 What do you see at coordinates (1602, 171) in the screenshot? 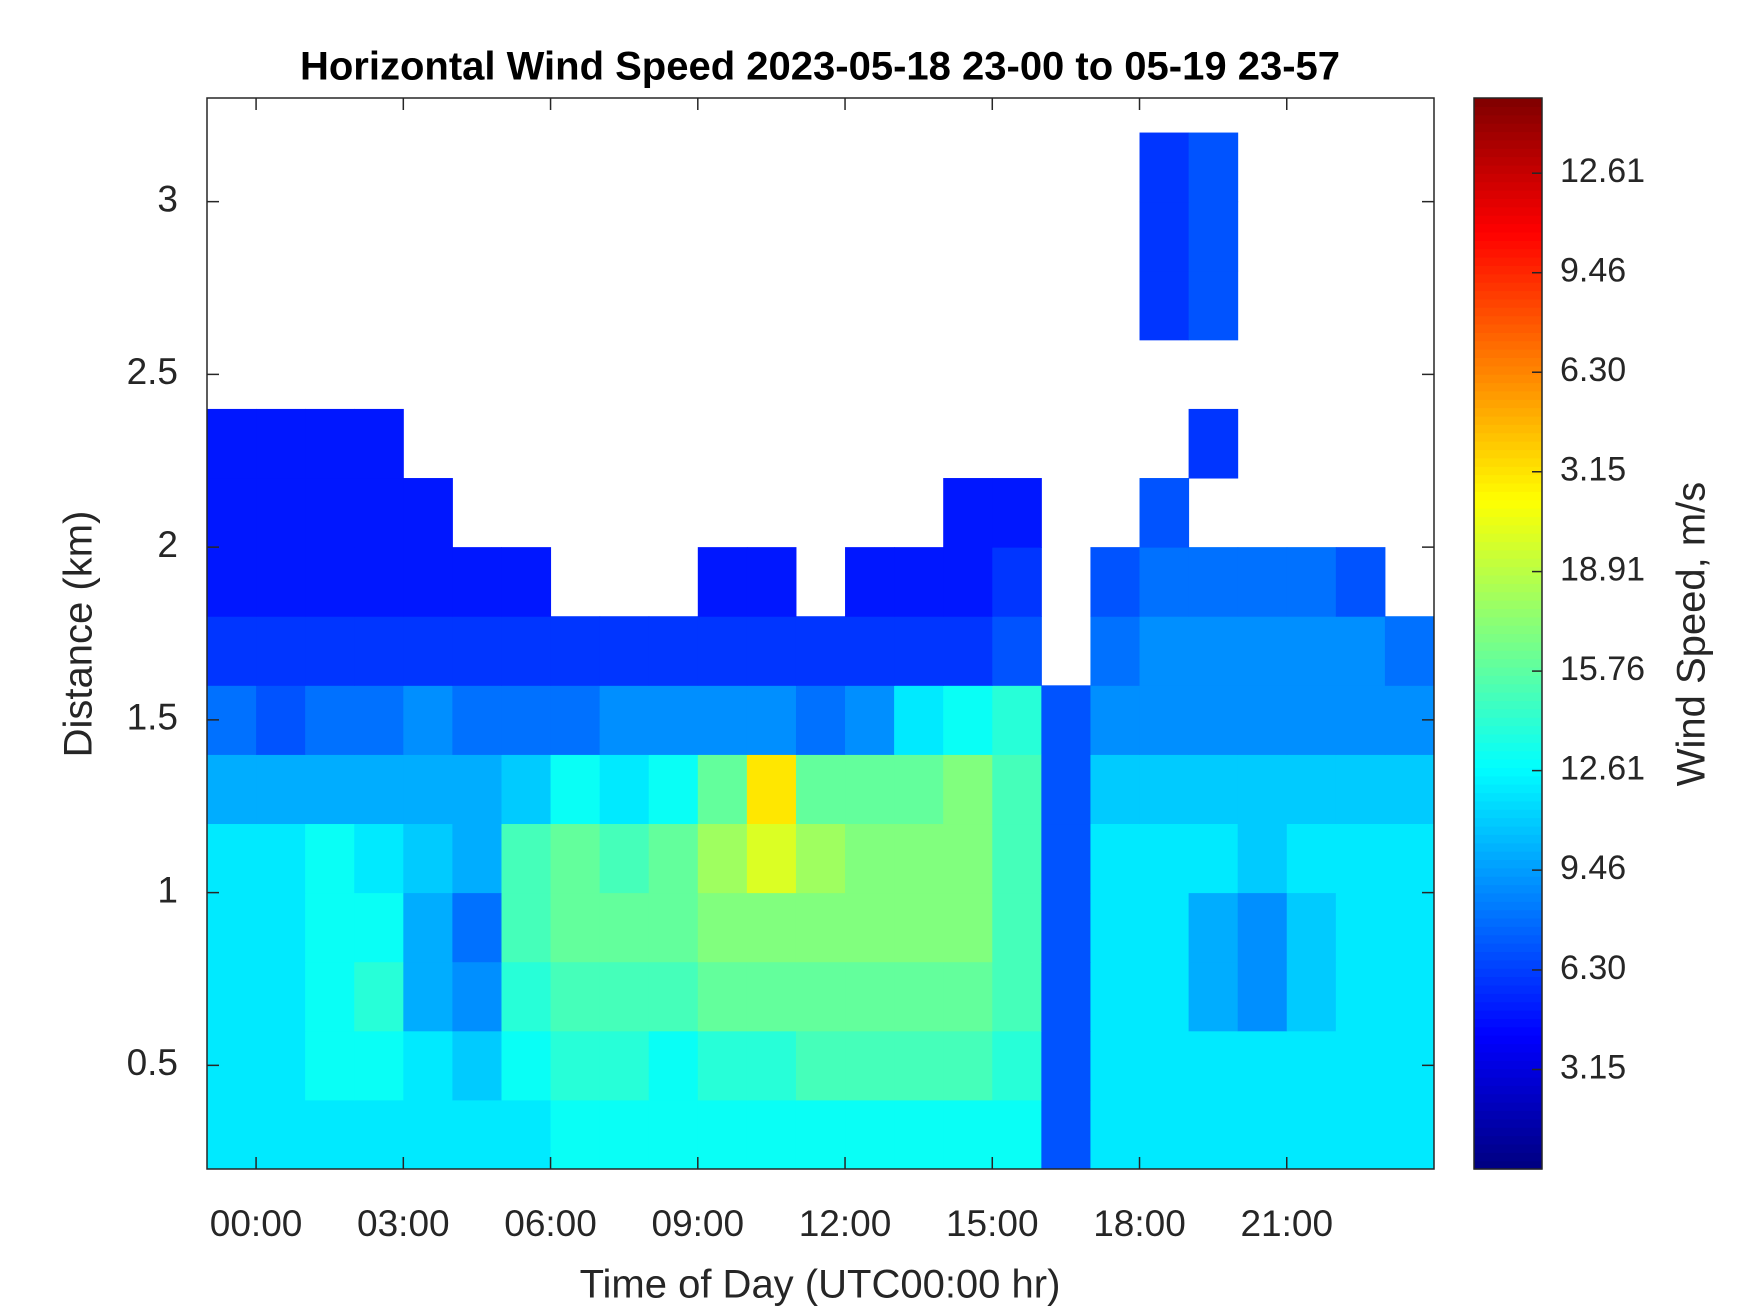
I see `colorbar-tick-label: 12.61` at bounding box center [1602, 171].